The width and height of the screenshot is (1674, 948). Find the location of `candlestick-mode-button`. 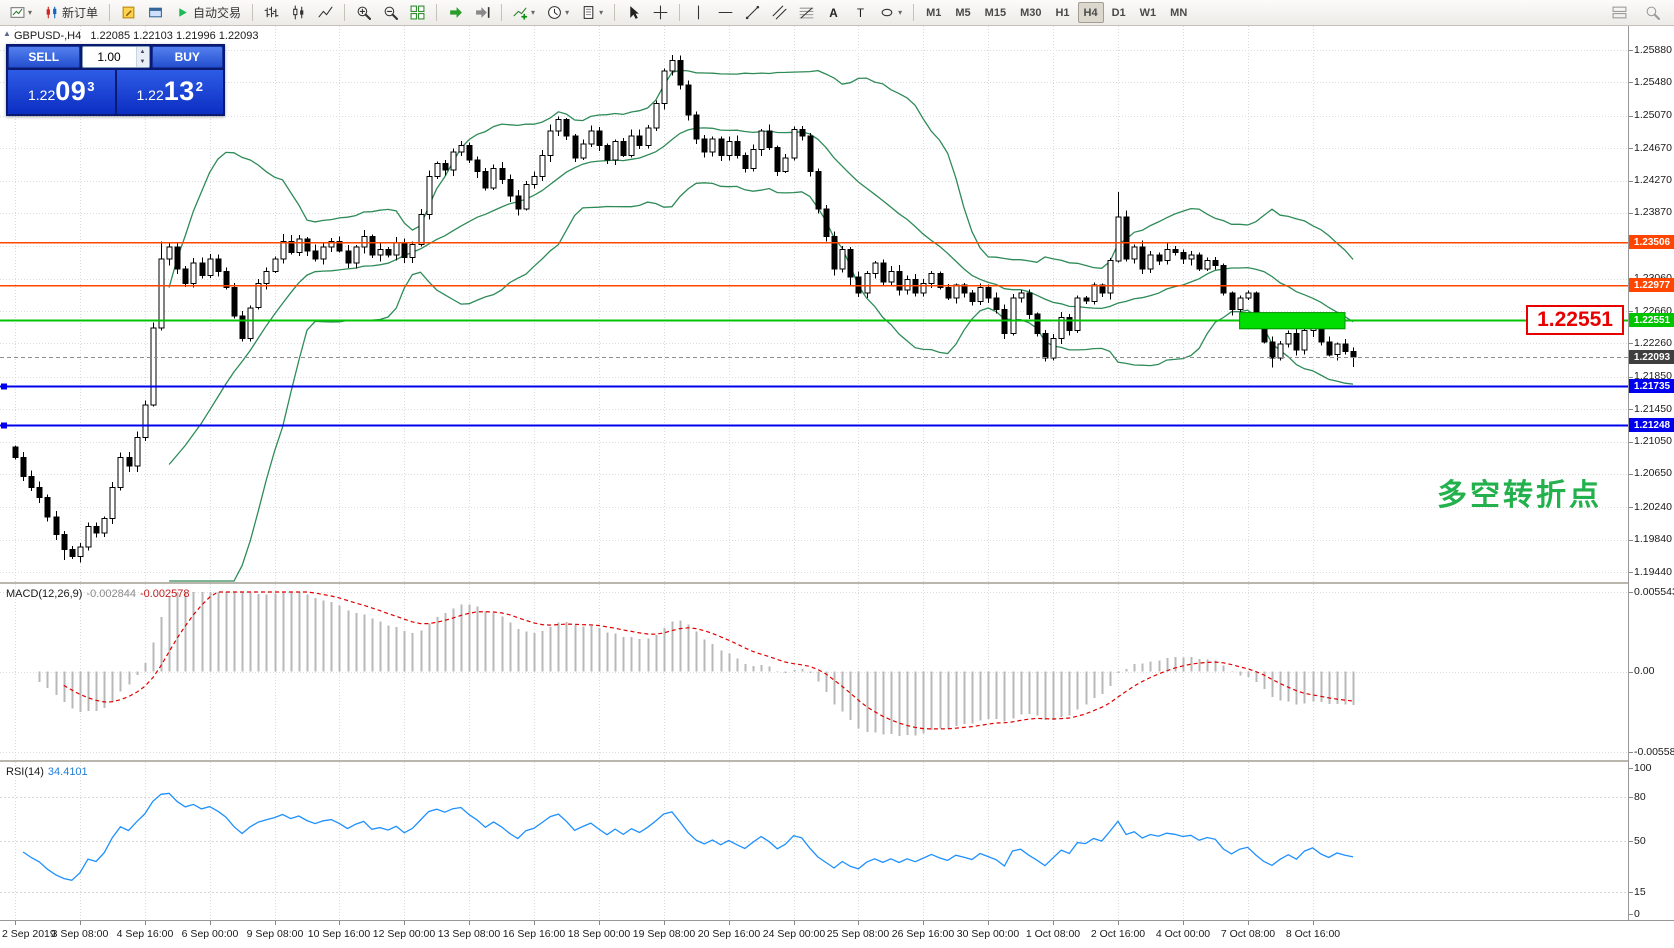

candlestick-mode-button is located at coordinates (298, 12).